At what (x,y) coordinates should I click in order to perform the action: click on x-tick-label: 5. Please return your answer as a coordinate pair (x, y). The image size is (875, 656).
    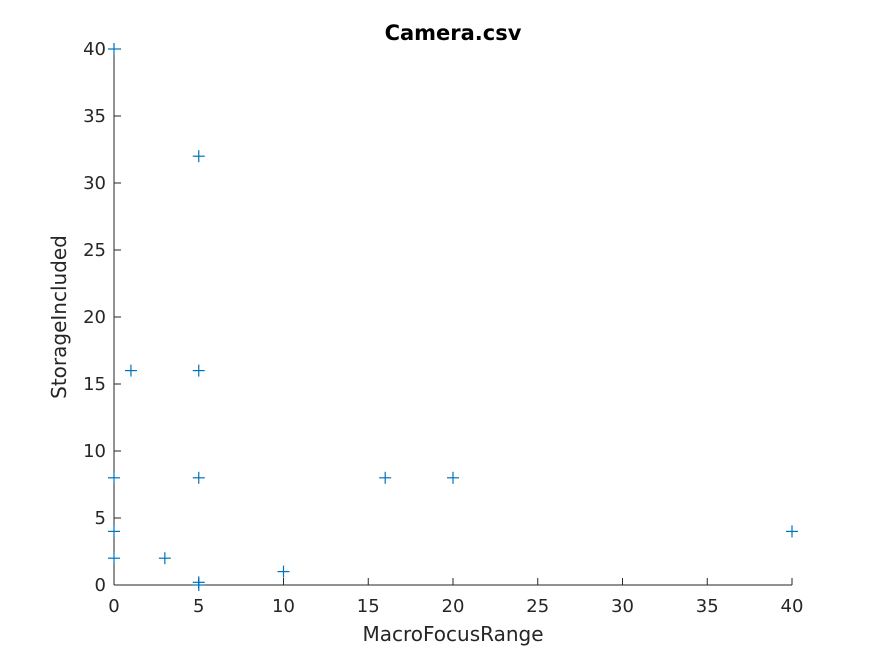
    Looking at the image, I should click on (198, 606).